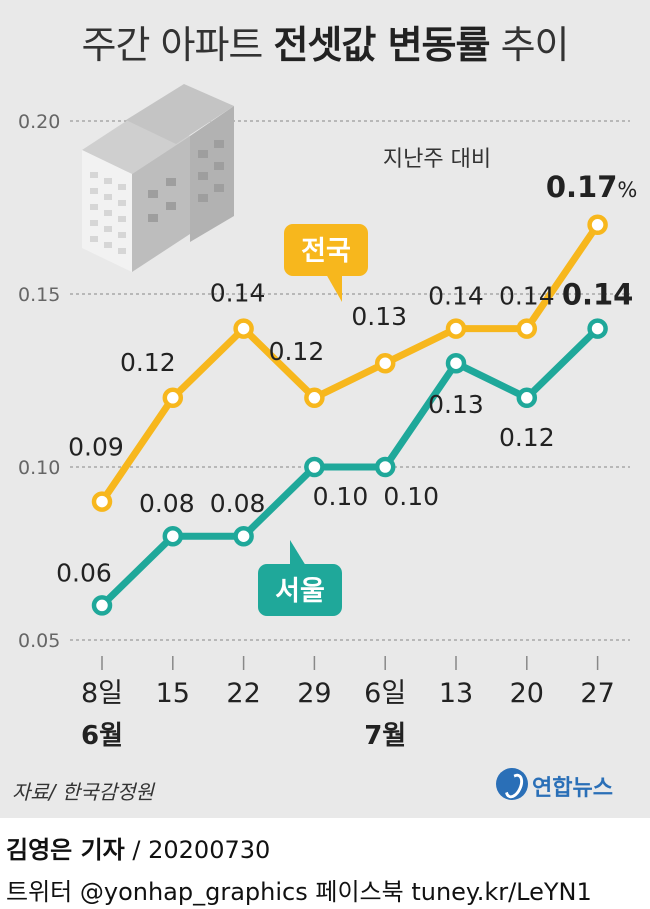 Image resolution: width=650 pixels, height=909 pixels. I want to click on title-normal: 주간 아파트, so click(172, 45).